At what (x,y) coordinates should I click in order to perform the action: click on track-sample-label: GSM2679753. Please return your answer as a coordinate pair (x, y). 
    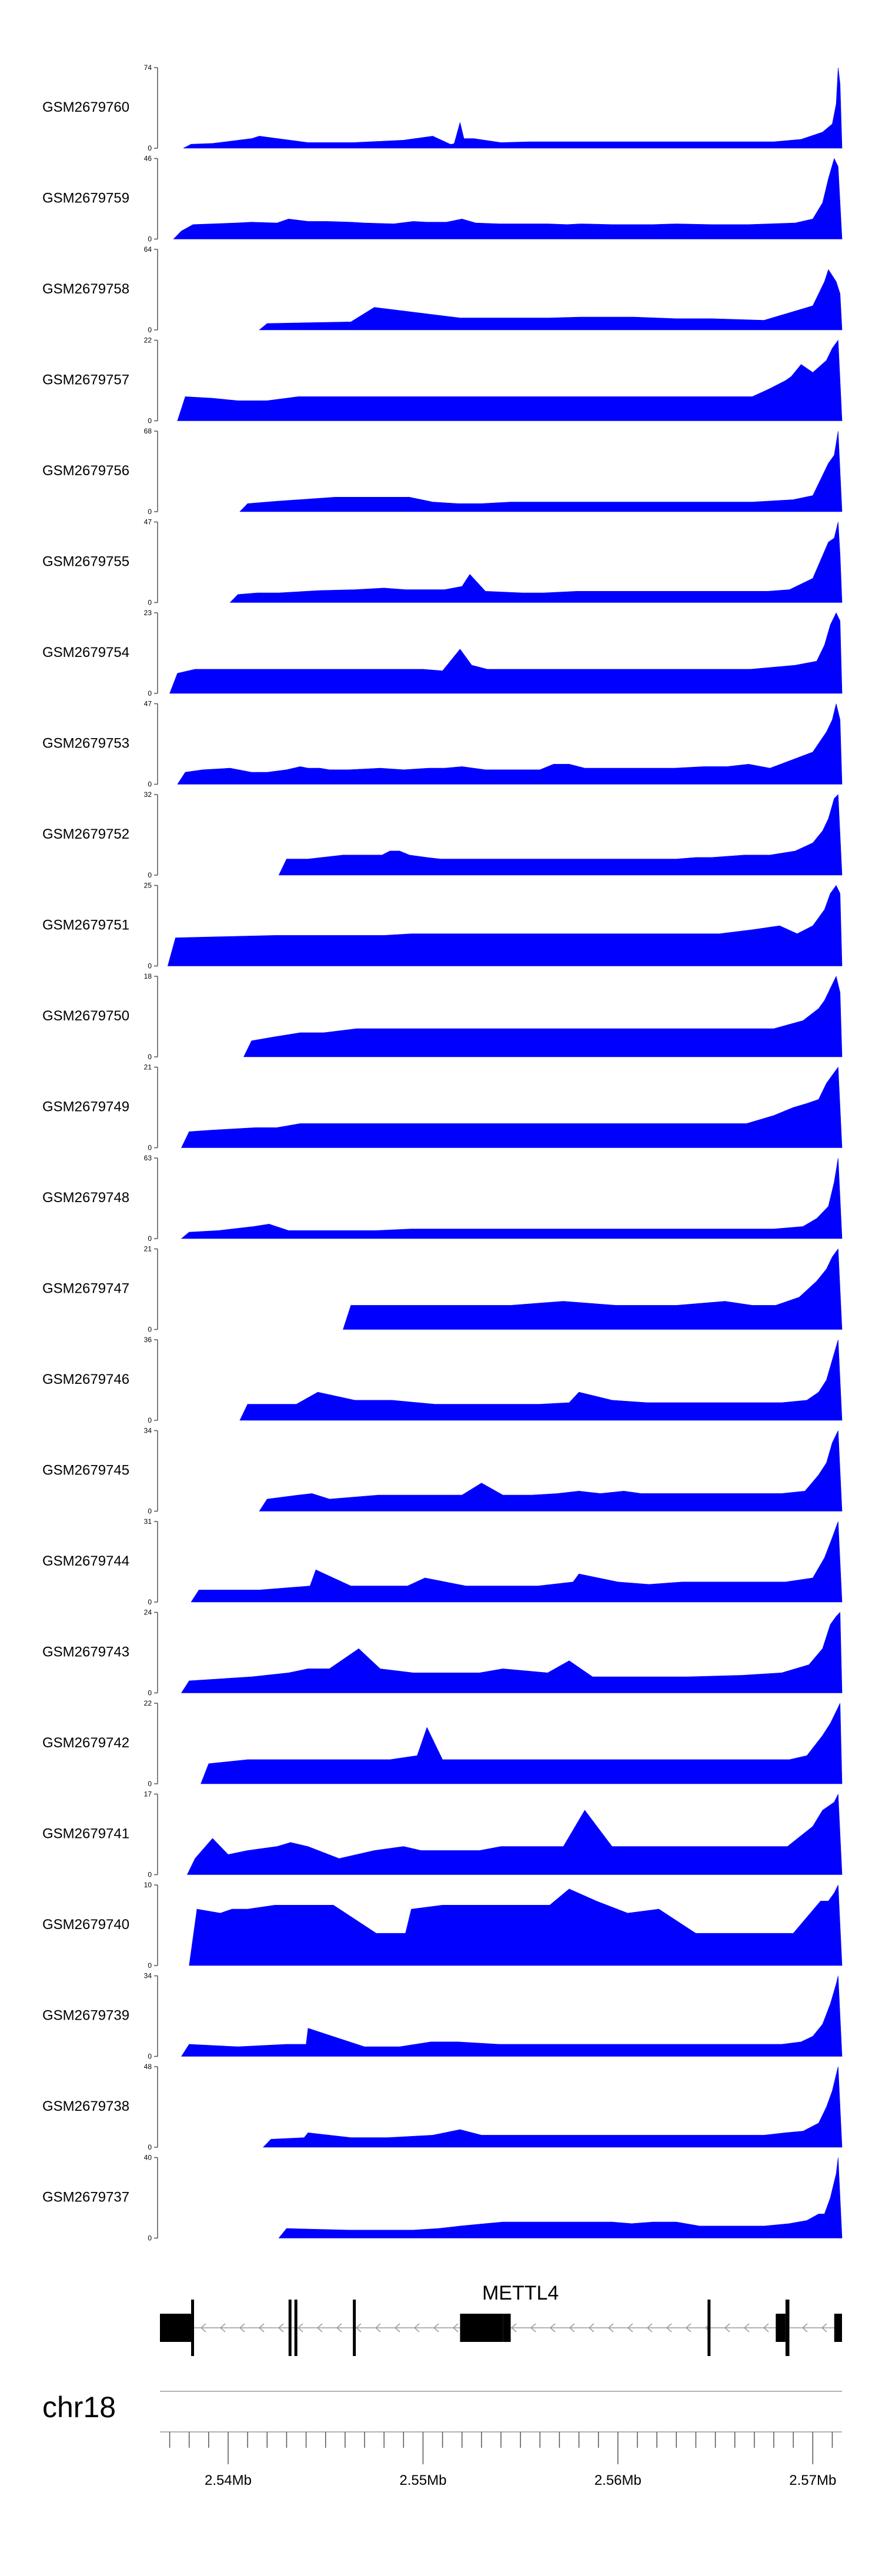
    Looking at the image, I should click on (85, 743).